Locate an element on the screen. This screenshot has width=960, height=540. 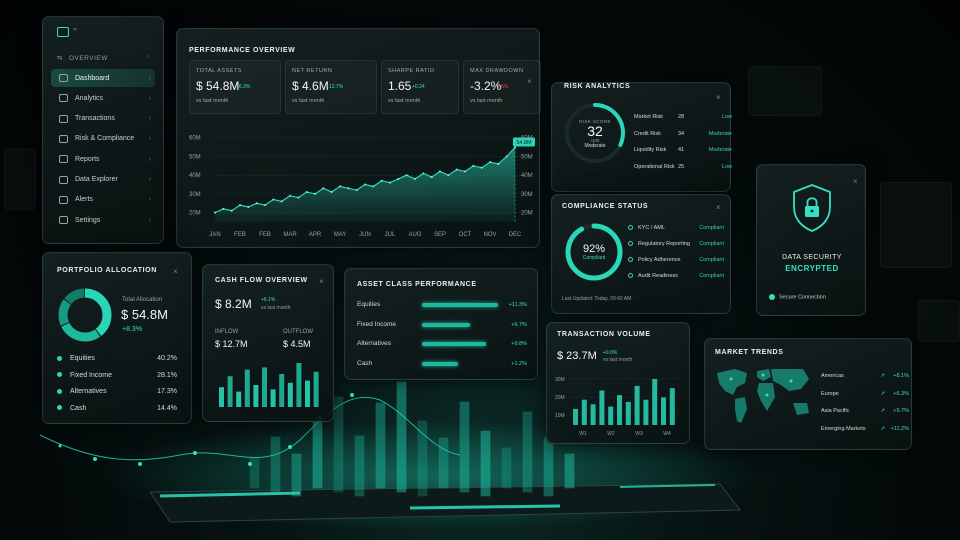
sidebar-item-reports: Reports › is located at coordinates (103, 159).